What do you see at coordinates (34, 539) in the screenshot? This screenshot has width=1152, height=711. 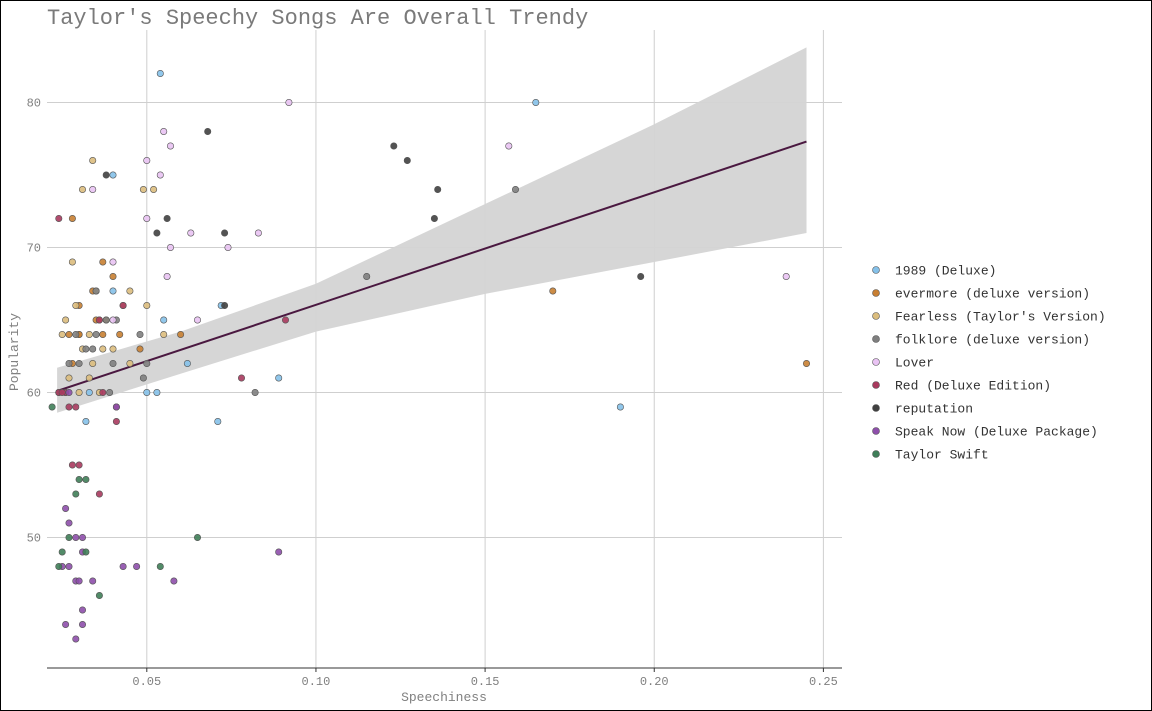 I see `y-tick-label: 50` at bounding box center [34, 539].